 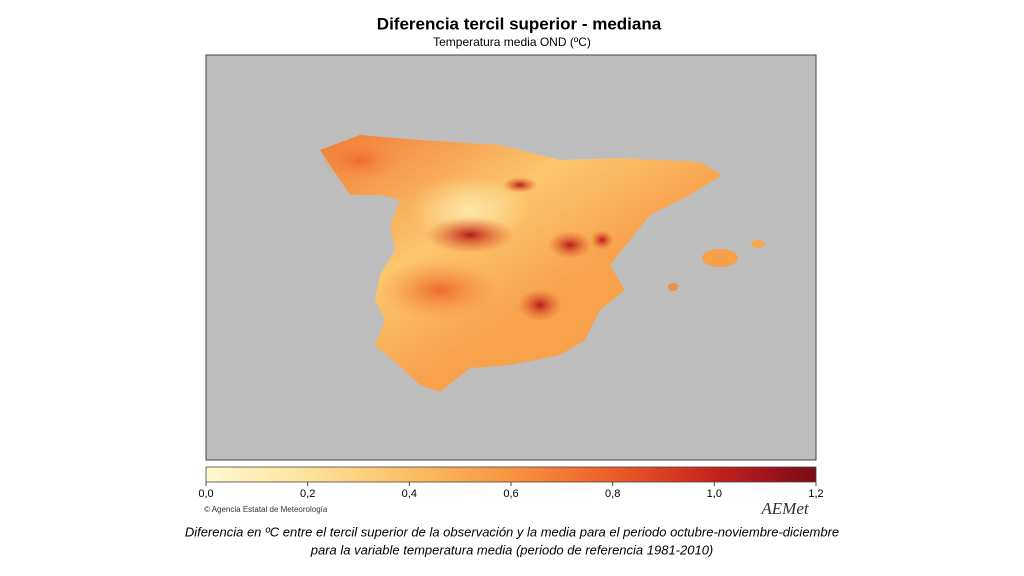 I want to click on colorbar, so click(x=511, y=474).